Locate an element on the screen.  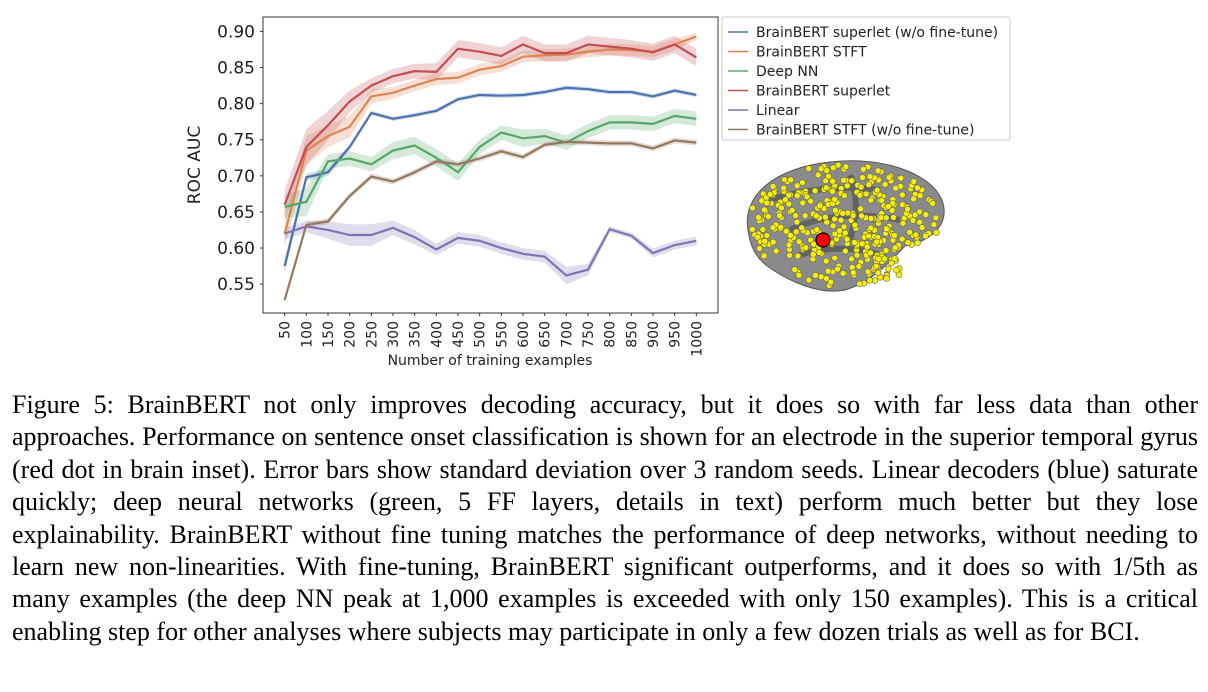
y-tick-label: 0.85 is located at coordinates (236, 69).